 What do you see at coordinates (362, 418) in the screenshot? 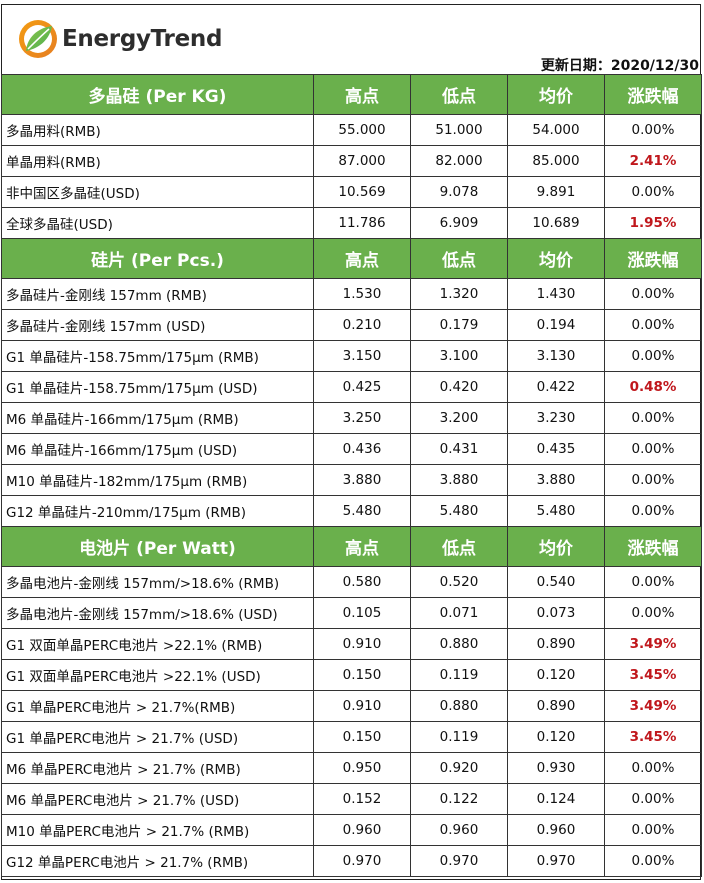
I see `price-high-cell: 3.250` at bounding box center [362, 418].